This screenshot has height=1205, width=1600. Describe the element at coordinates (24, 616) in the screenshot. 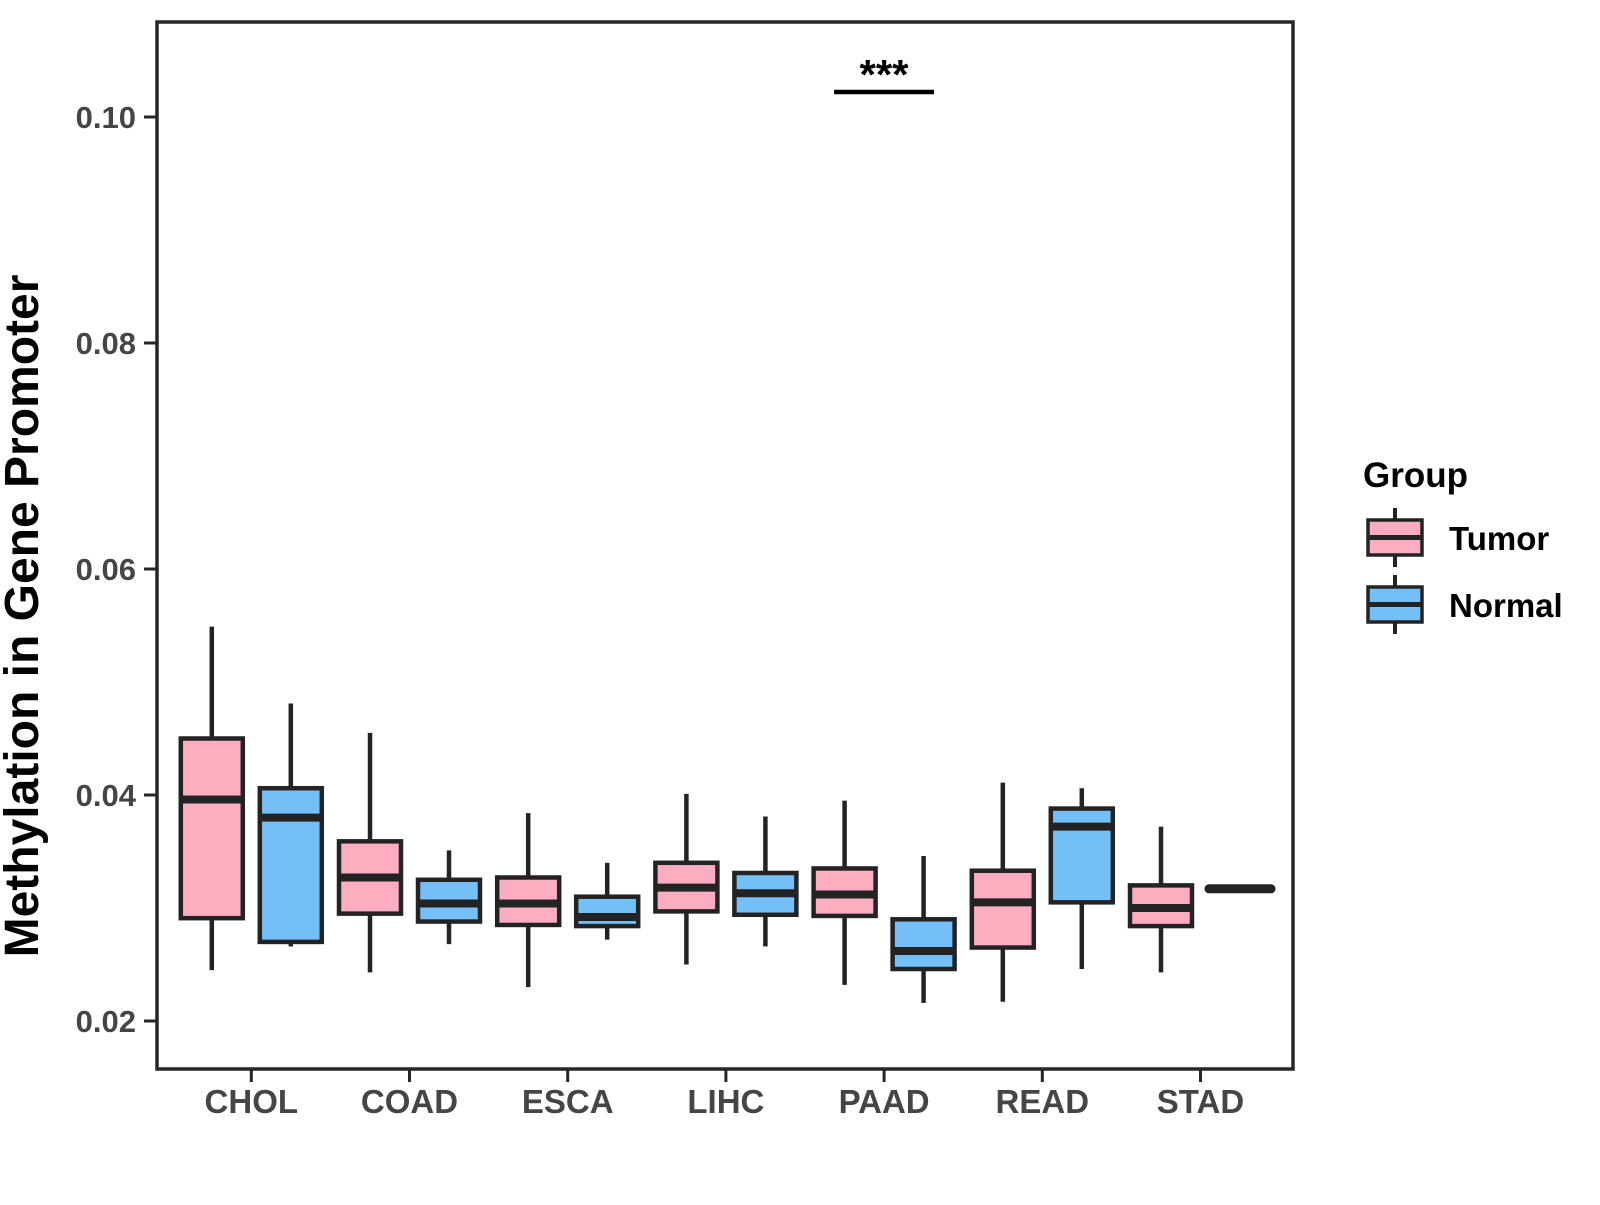

I see `y-axis-title: Methylation in Gene Promoter` at that location.